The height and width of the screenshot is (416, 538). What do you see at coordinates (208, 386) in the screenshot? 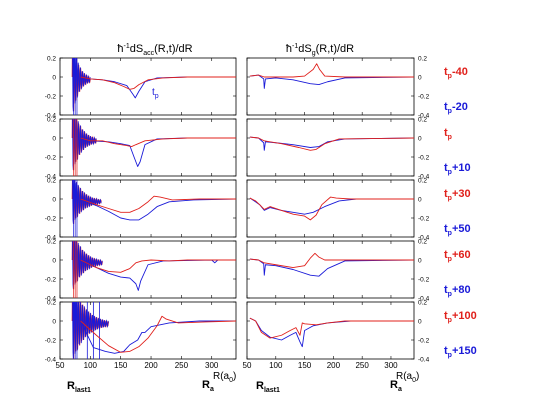
I see `ra-marker-left: Ra` at bounding box center [208, 386].